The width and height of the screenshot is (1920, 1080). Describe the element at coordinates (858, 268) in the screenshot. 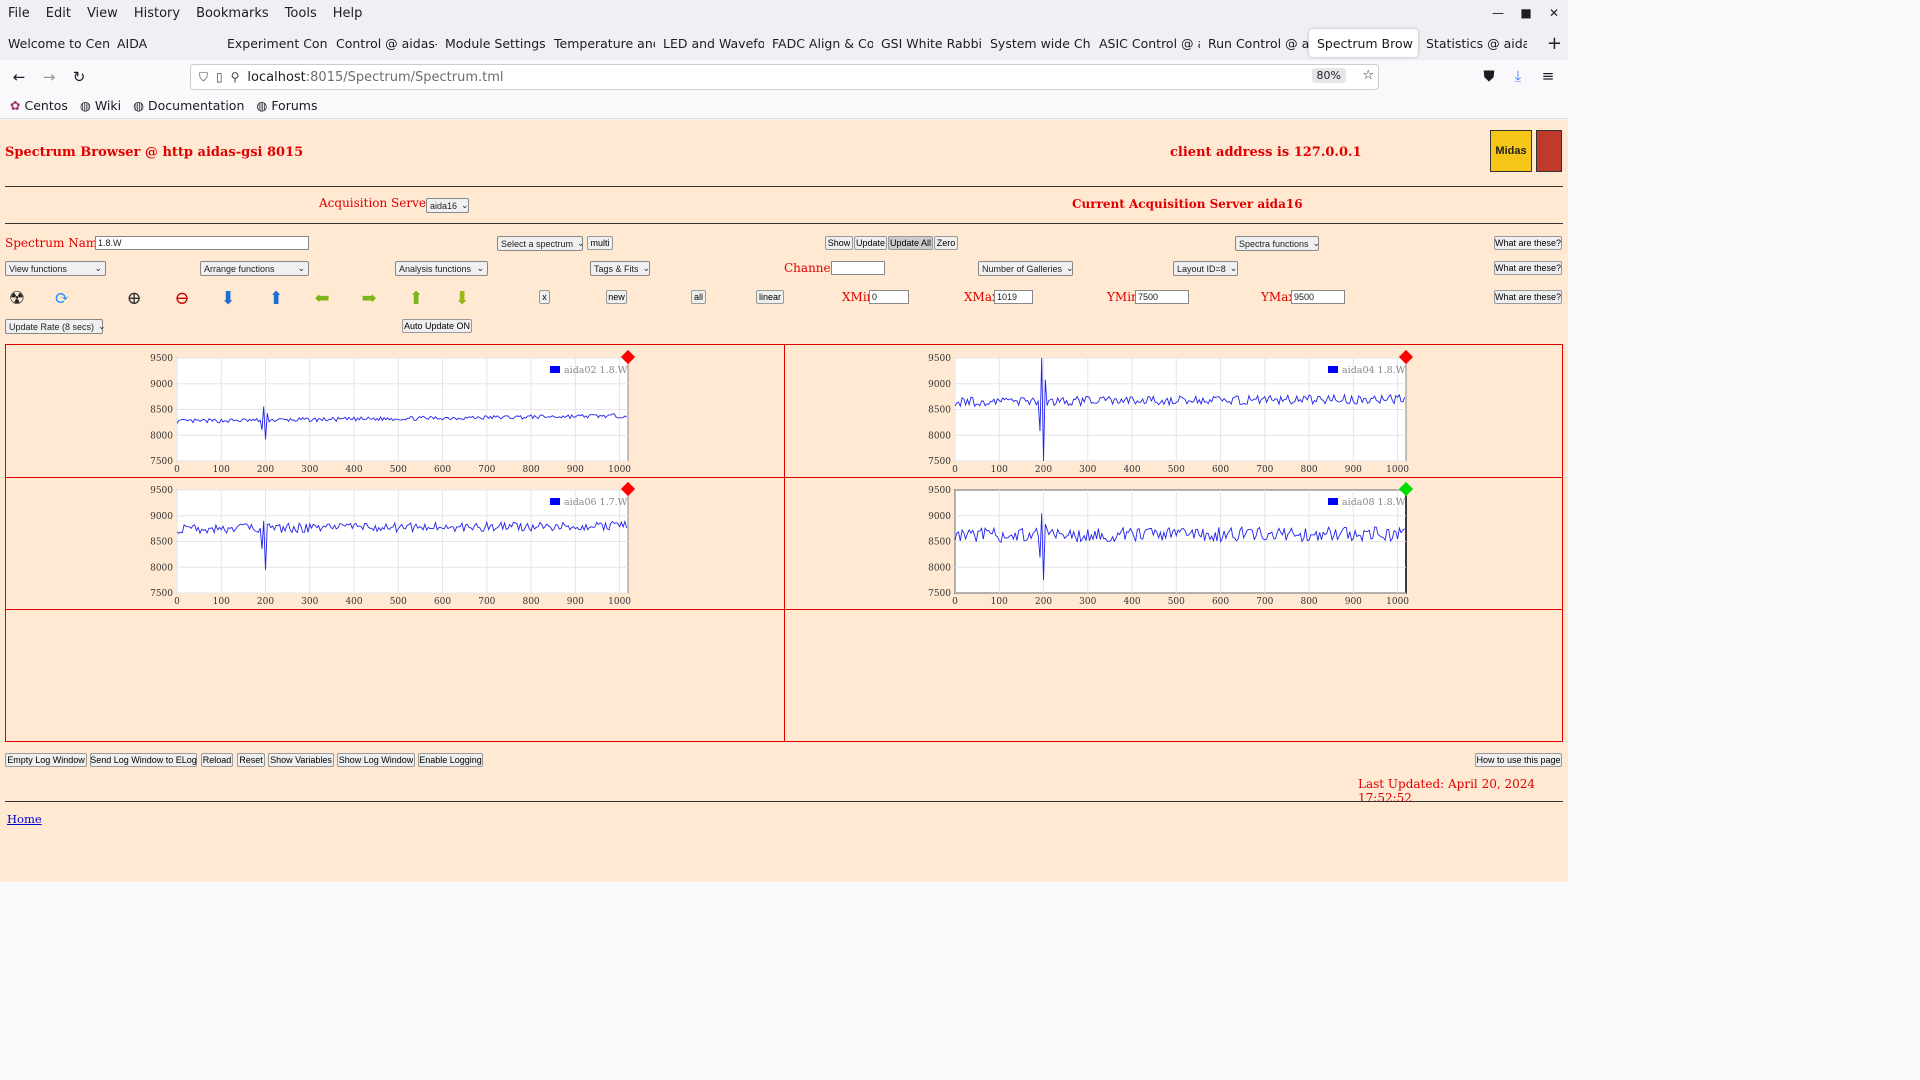

I see `channel-input` at that location.